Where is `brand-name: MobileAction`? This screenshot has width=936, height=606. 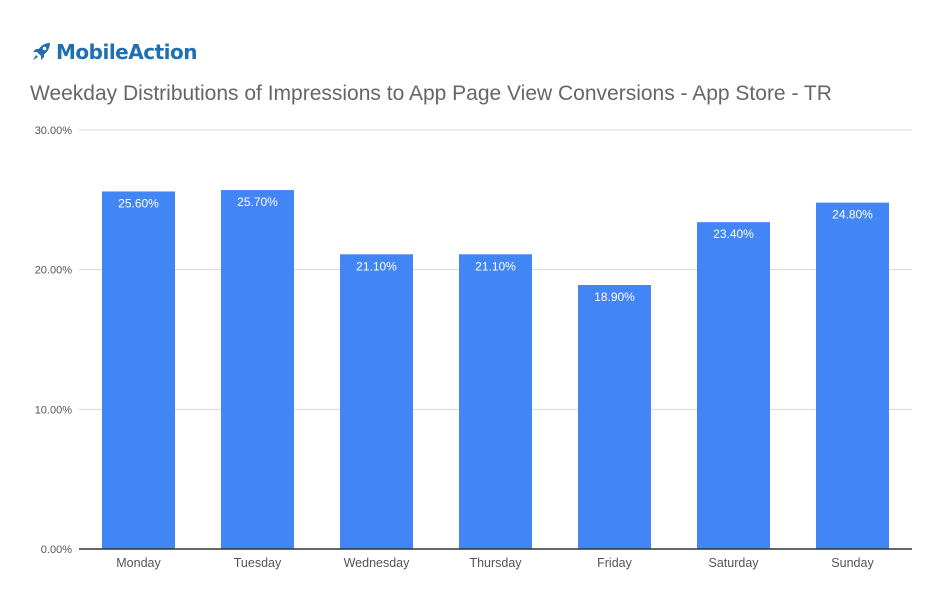 brand-name: MobileAction is located at coordinates (126, 52).